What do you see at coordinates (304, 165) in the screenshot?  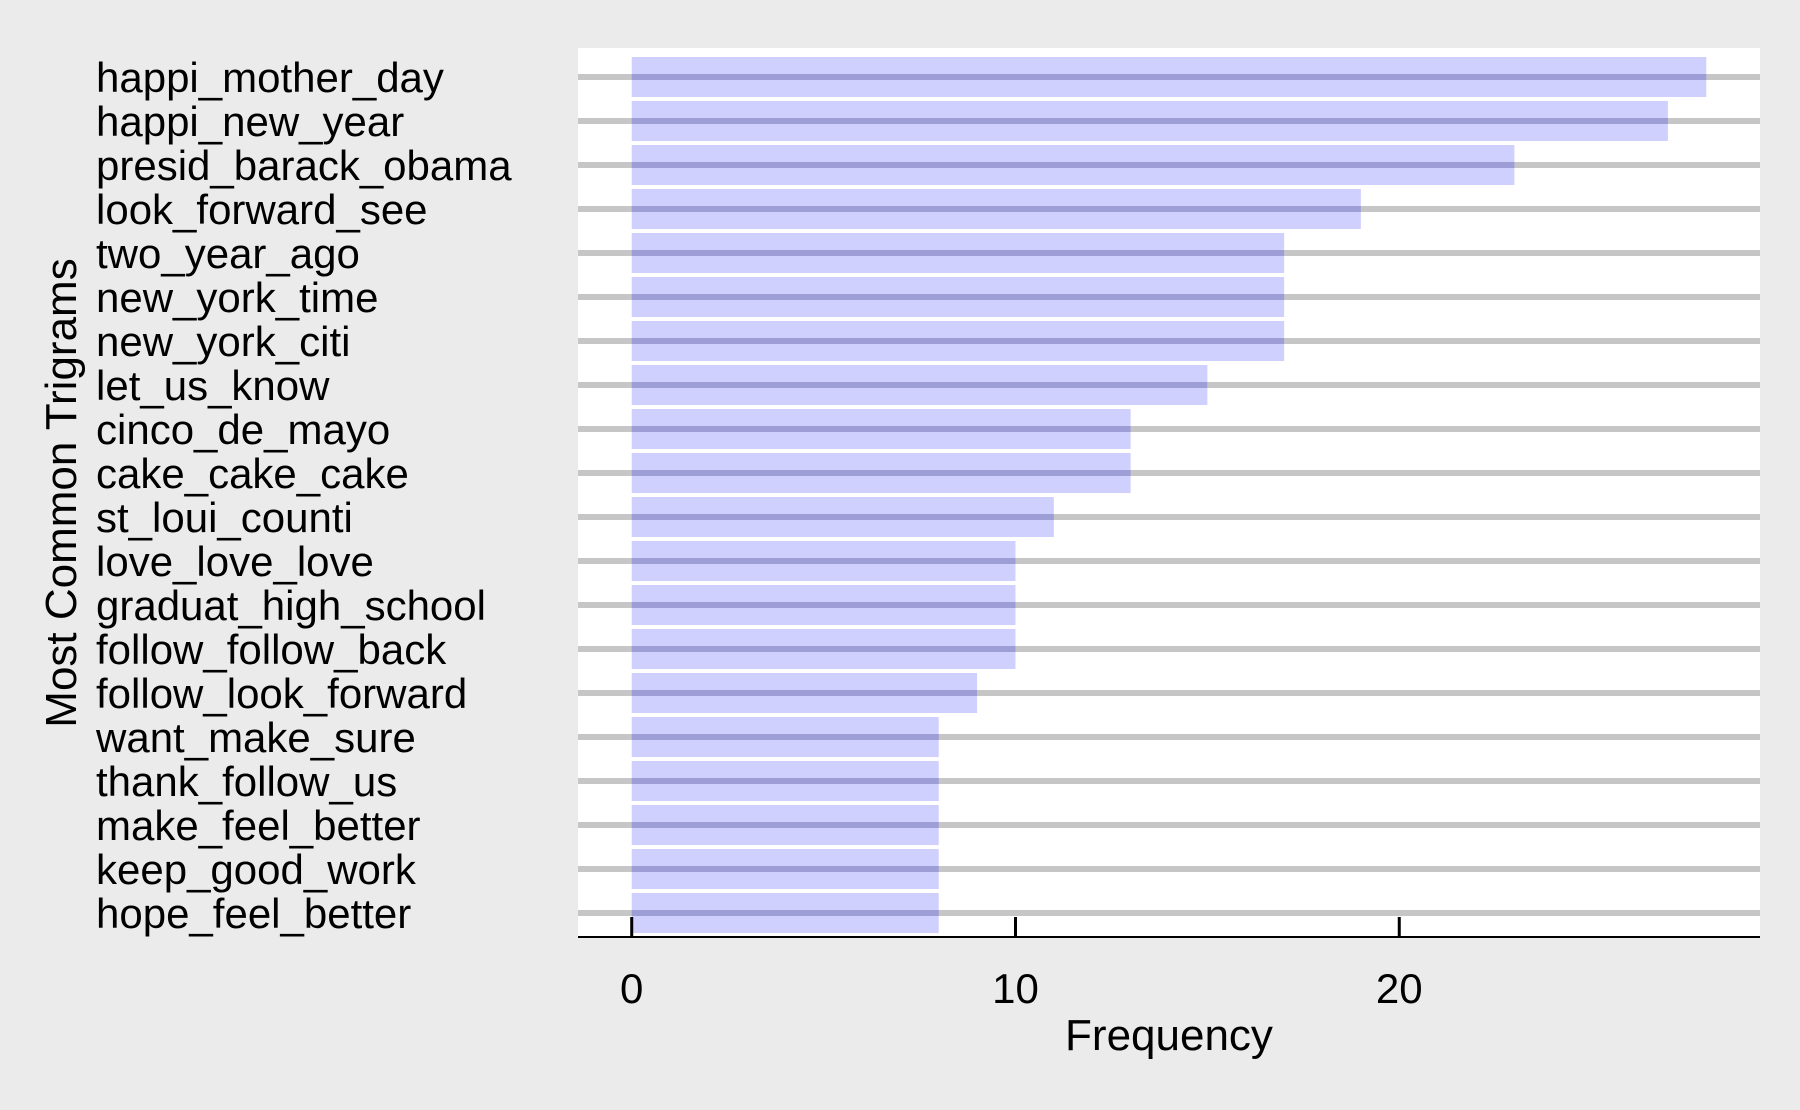 I see `category-label: presid_barack_obama` at bounding box center [304, 165].